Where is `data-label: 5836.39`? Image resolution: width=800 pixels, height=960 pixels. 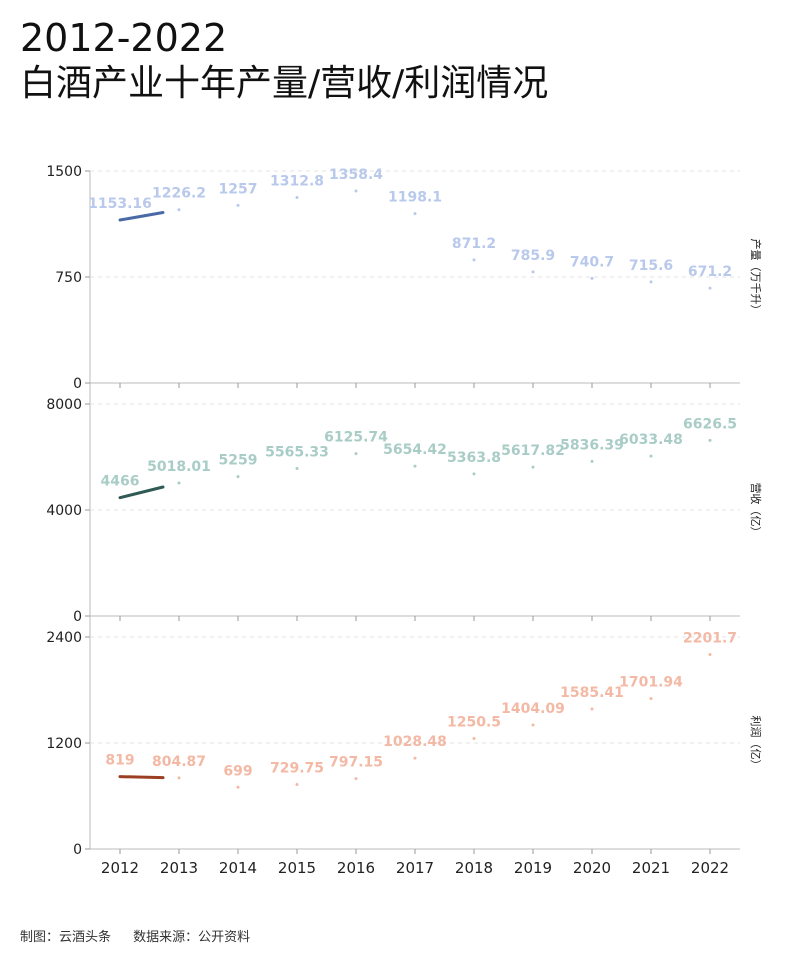
data-label: 5836.39 is located at coordinates (592, 445).